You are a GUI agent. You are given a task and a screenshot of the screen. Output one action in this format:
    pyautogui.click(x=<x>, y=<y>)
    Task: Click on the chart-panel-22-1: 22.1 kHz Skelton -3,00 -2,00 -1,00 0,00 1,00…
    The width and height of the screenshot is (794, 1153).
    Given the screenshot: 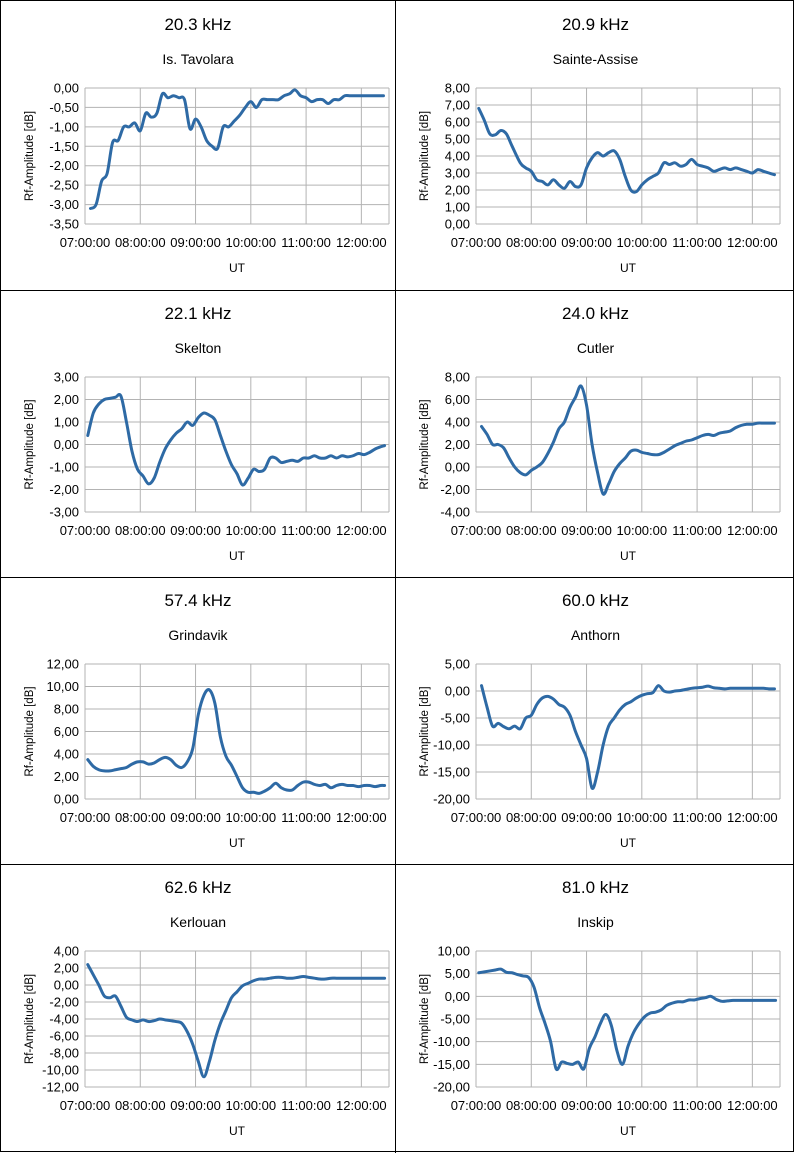 What is the action you would take?
    pyautogui.click(x=198, y=433)
    